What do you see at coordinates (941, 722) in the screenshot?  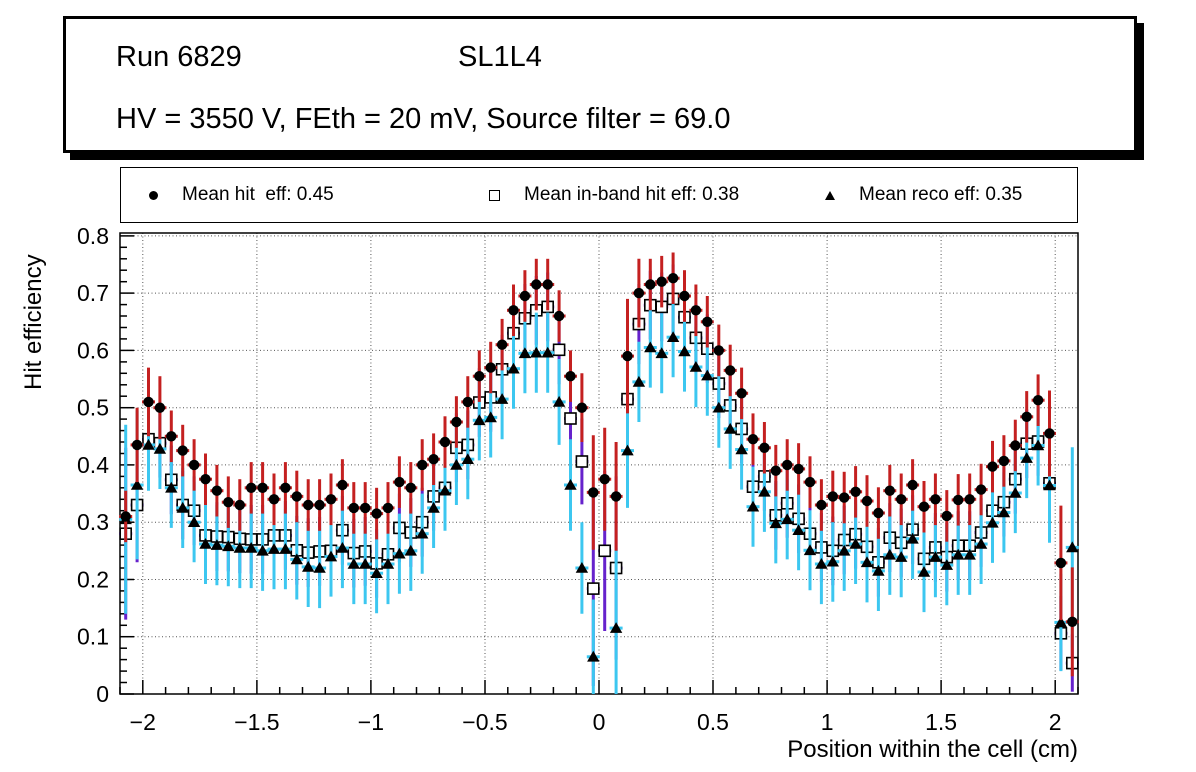 I see `svg-text: 1.5` at bounding box center [941, 722].